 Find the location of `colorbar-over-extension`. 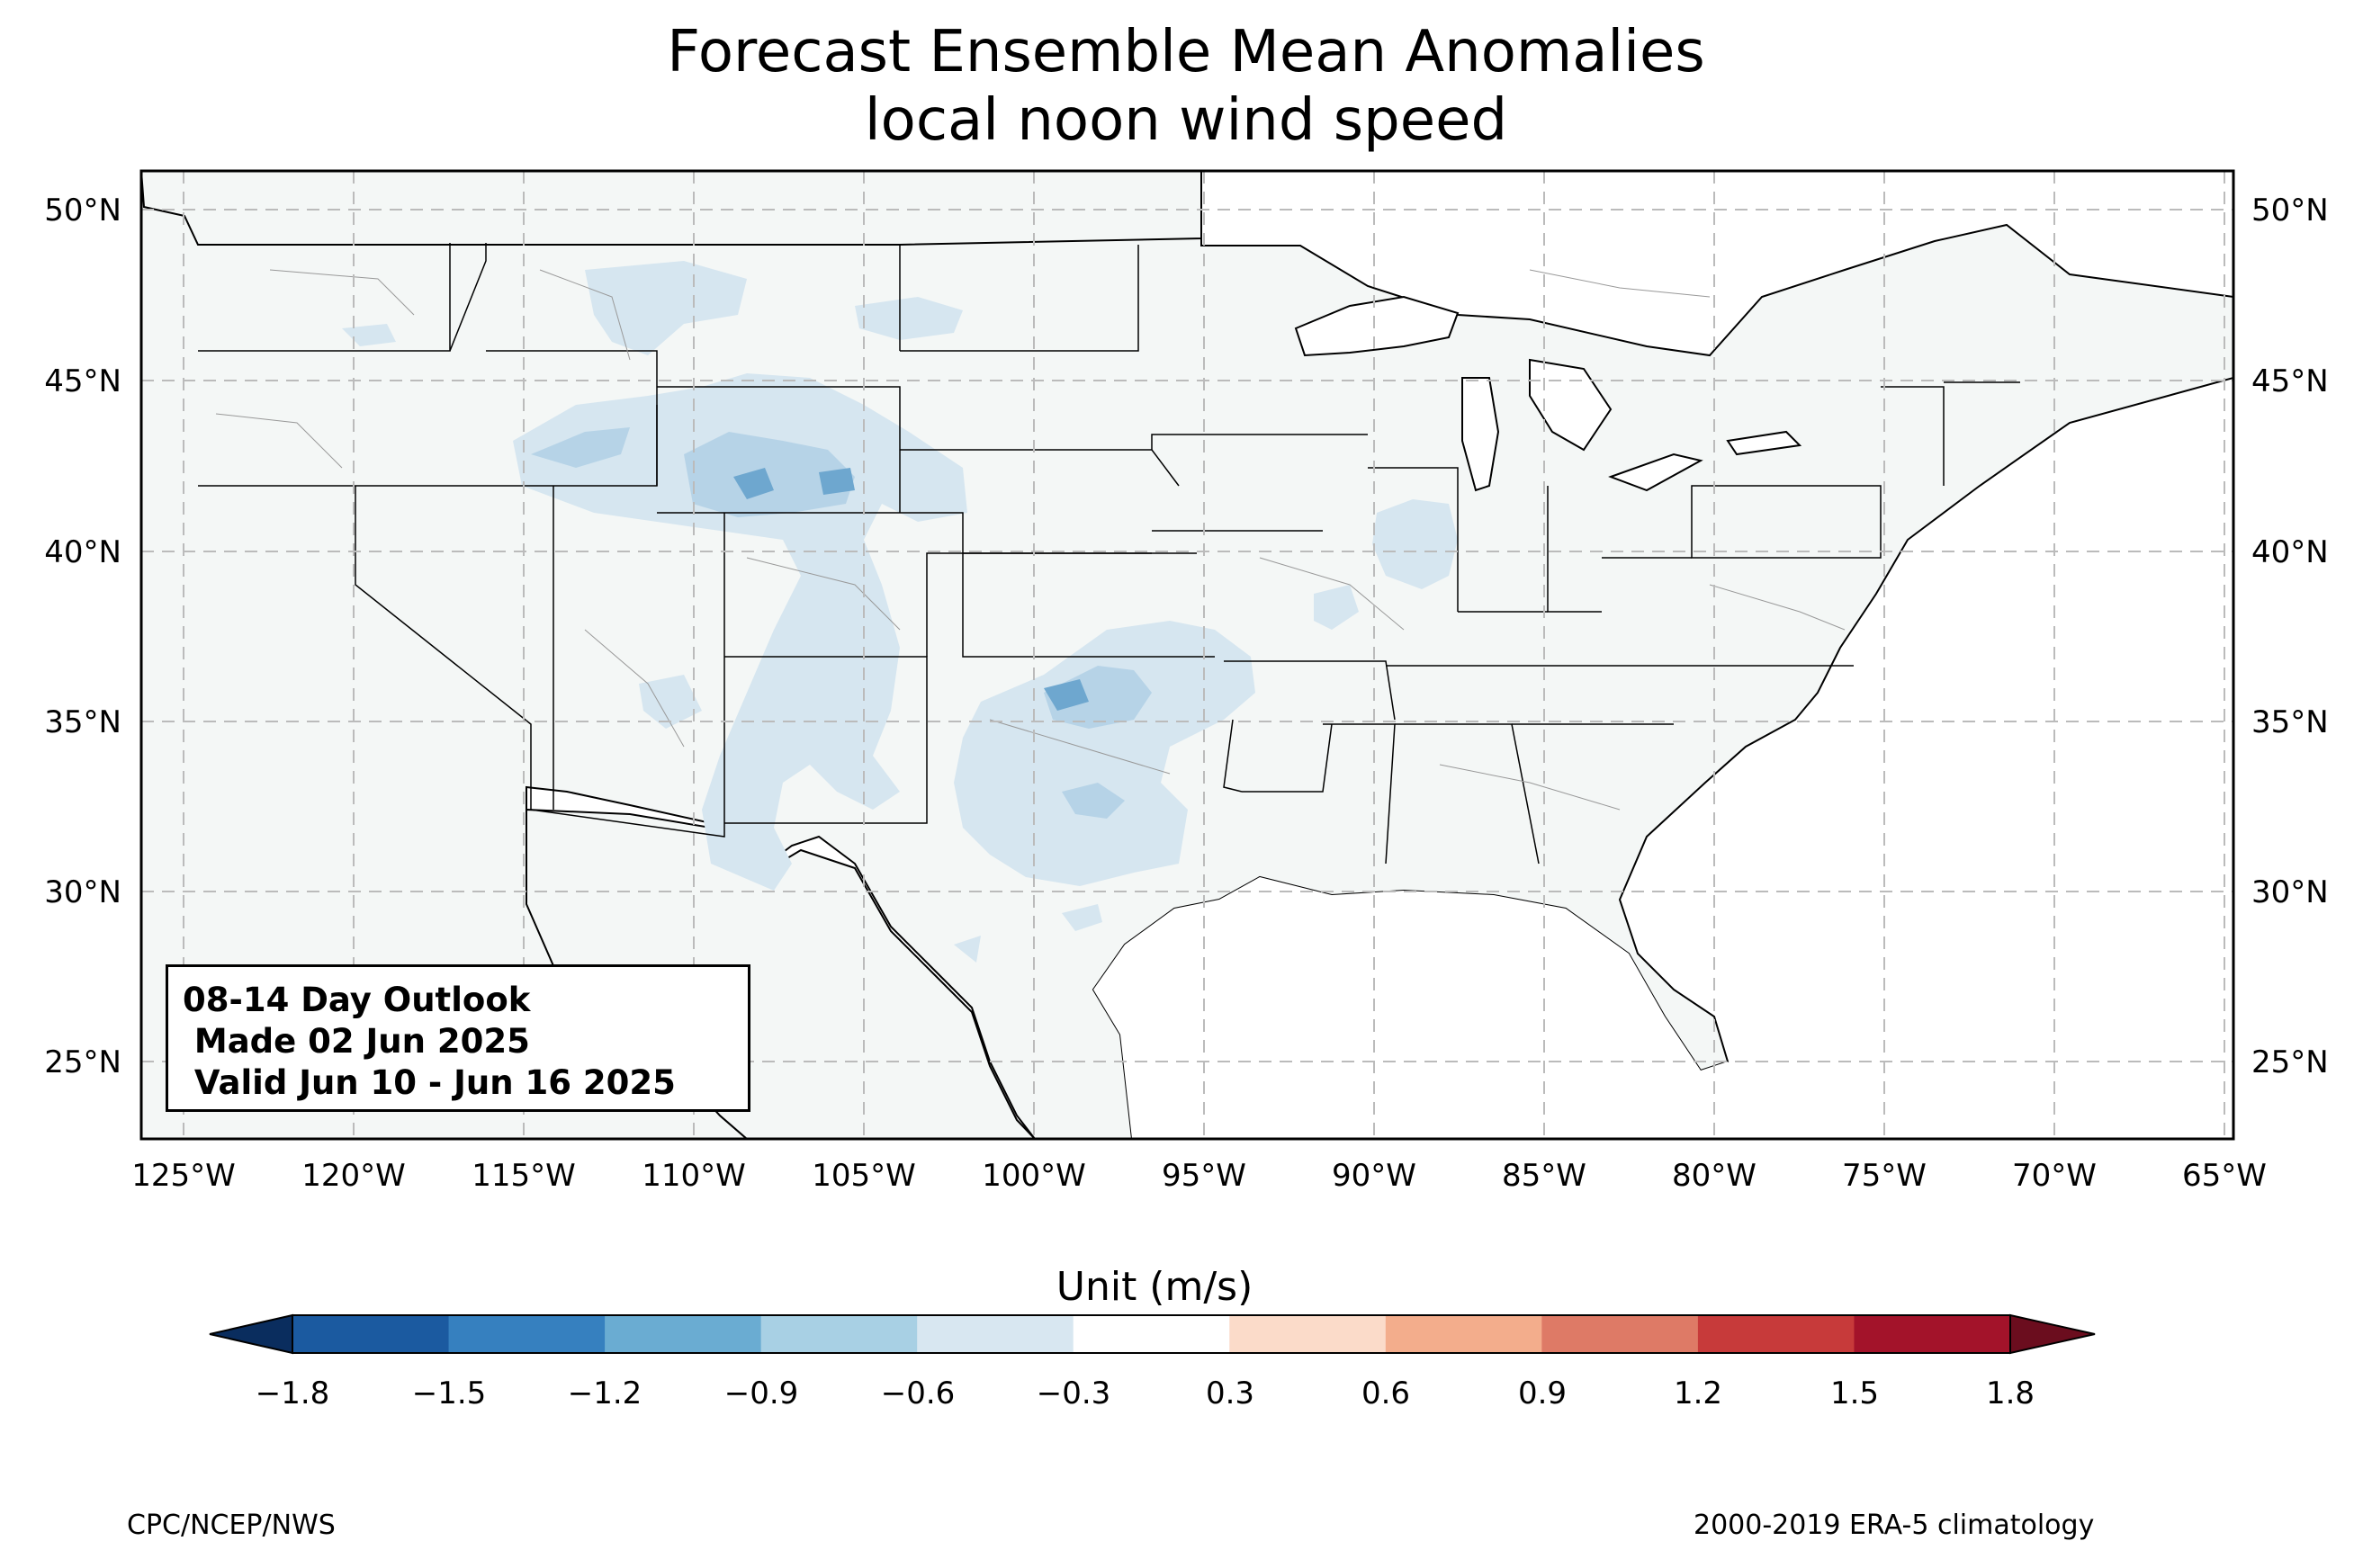

colorbar-over-extension is located at coordinates (2052, 1334).